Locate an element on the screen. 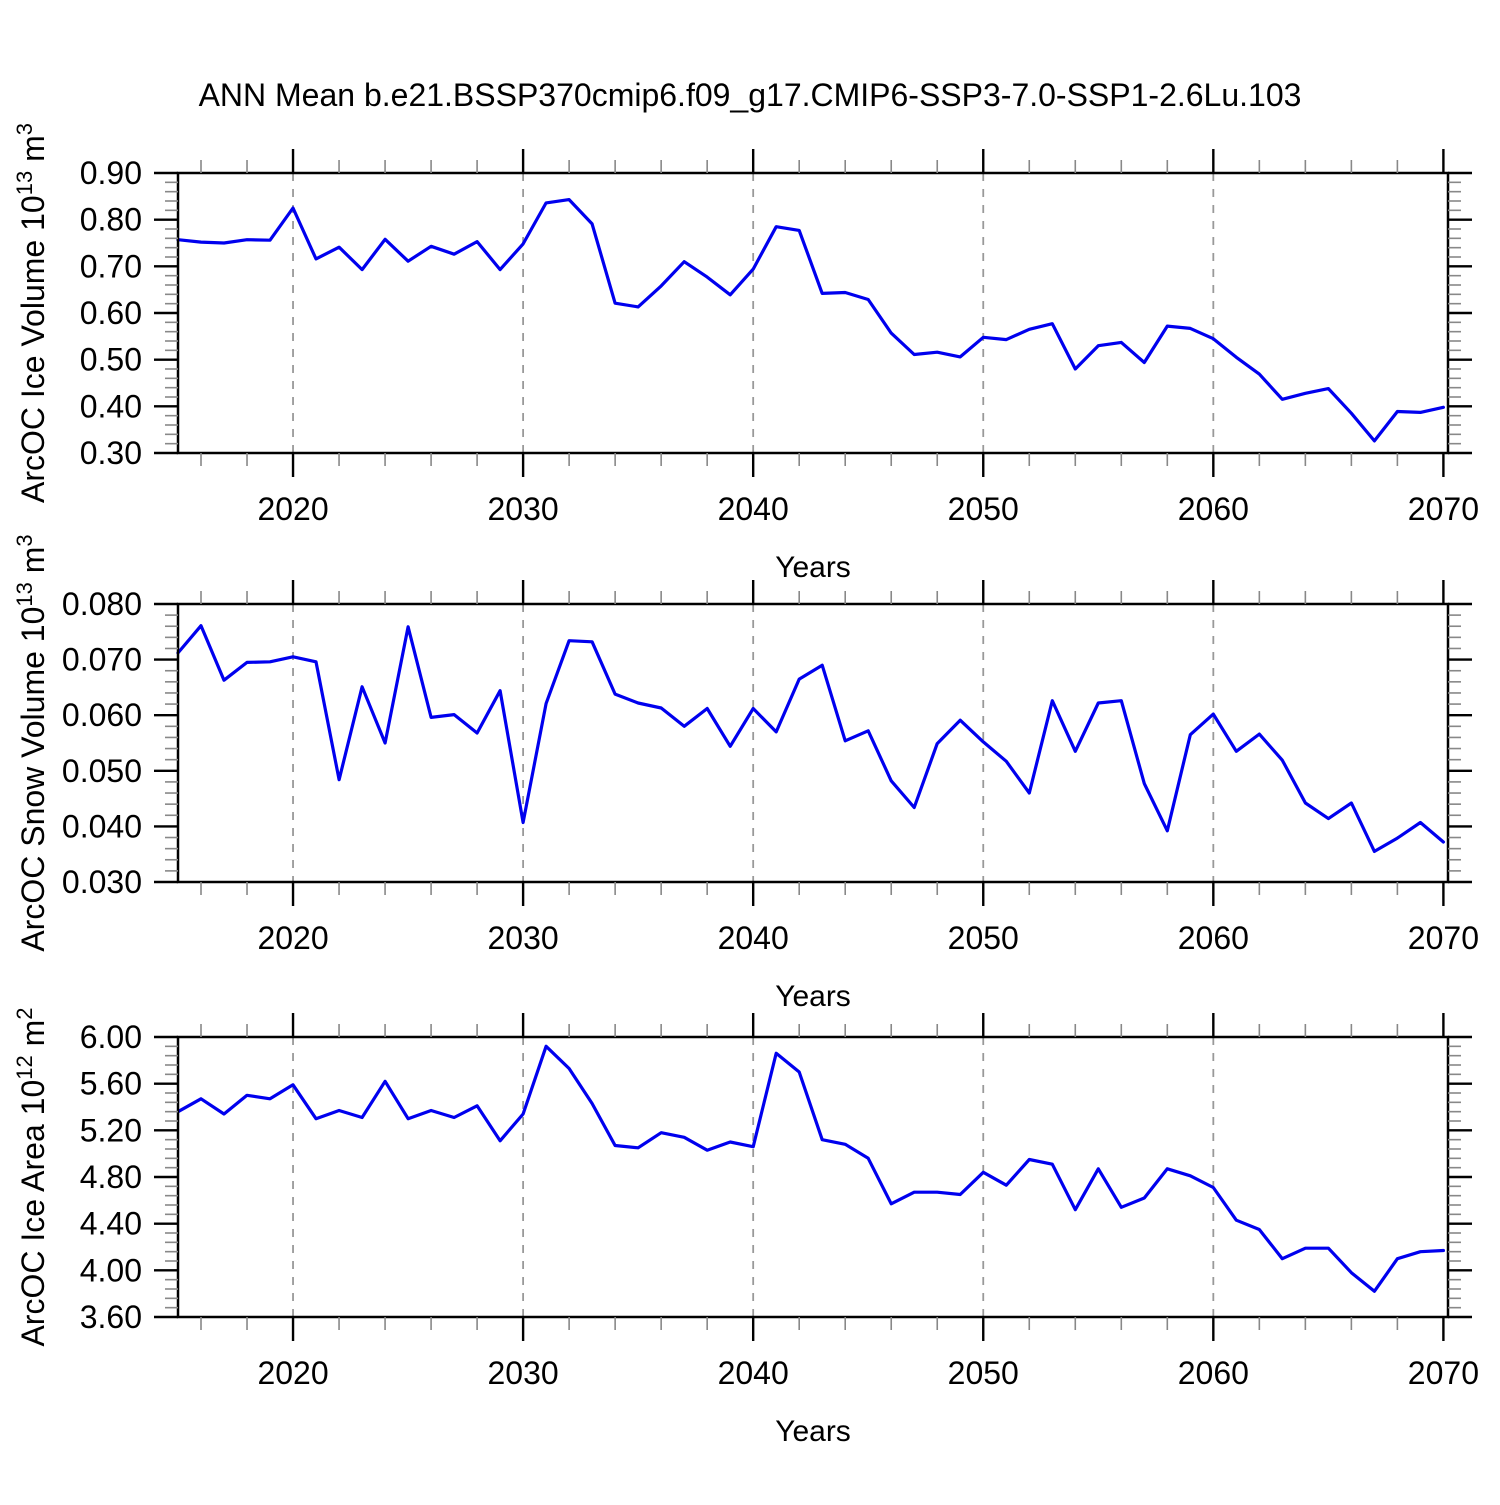 This screenshot has height=1505, width=1500. series-line-ice-volume is located at coordinates (811, 320).